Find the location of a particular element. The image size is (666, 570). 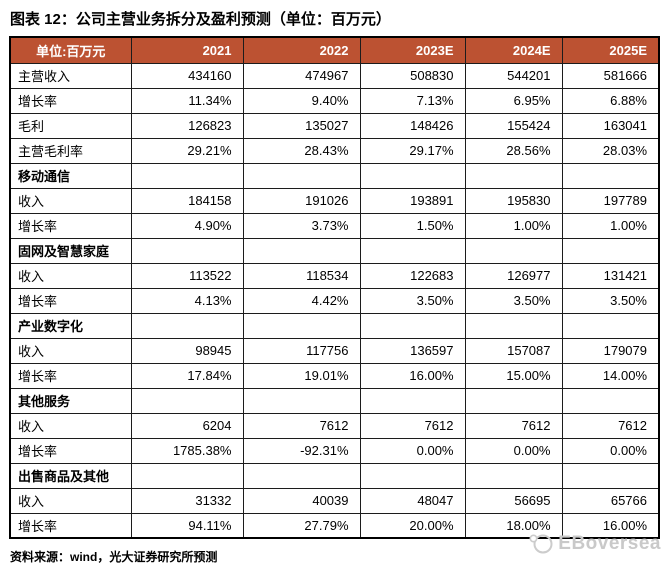

cell-value: 14.00% is located at coordinates (610, 375).